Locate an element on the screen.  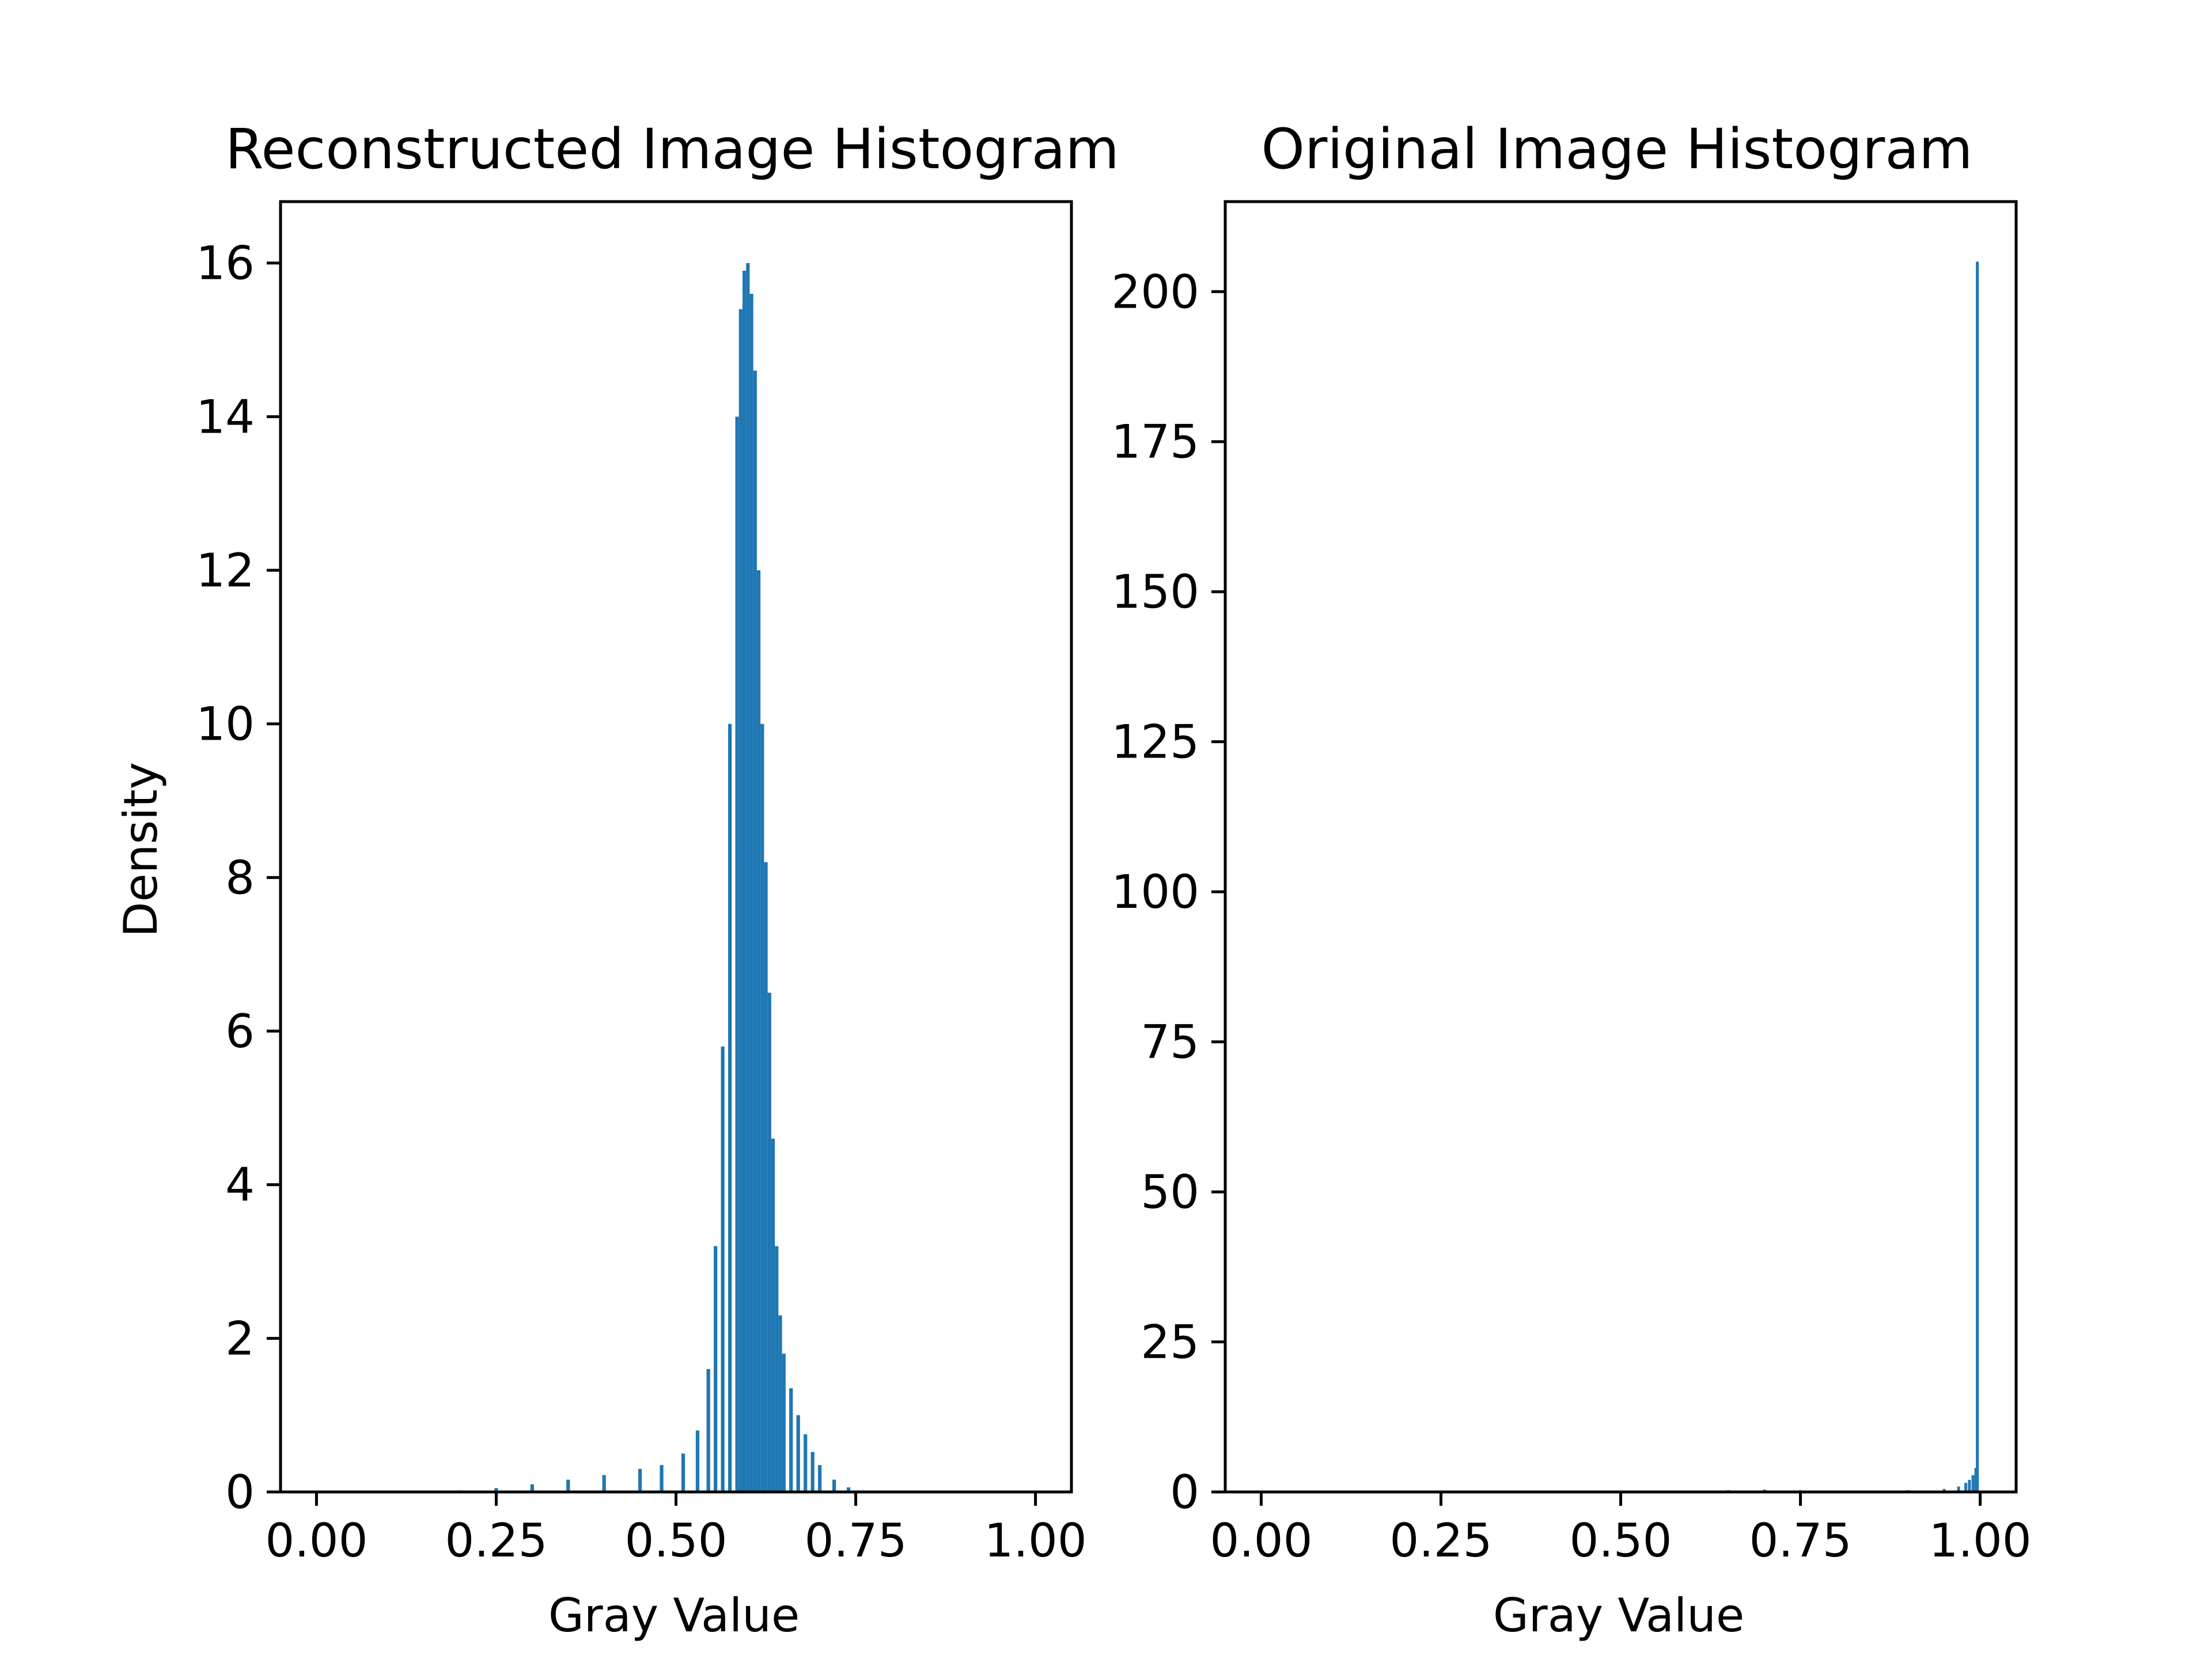
x-ticks-original: 0.00 0.25 0.50 0.75 1.00 is located at coordinates (1621, 1529).